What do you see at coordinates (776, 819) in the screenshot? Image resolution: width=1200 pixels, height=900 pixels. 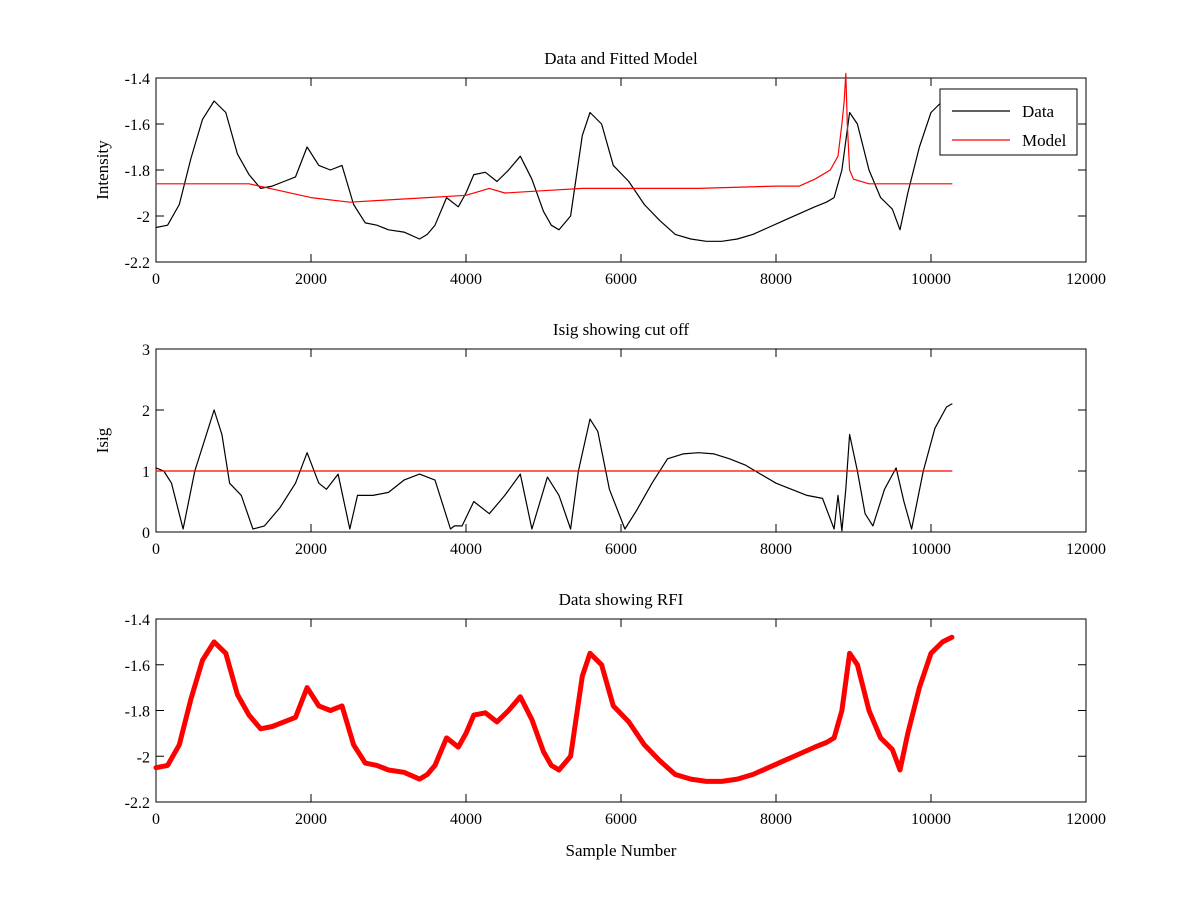 I see `x-tick-label-2-4: 8000` at bounding box center [776, 819].